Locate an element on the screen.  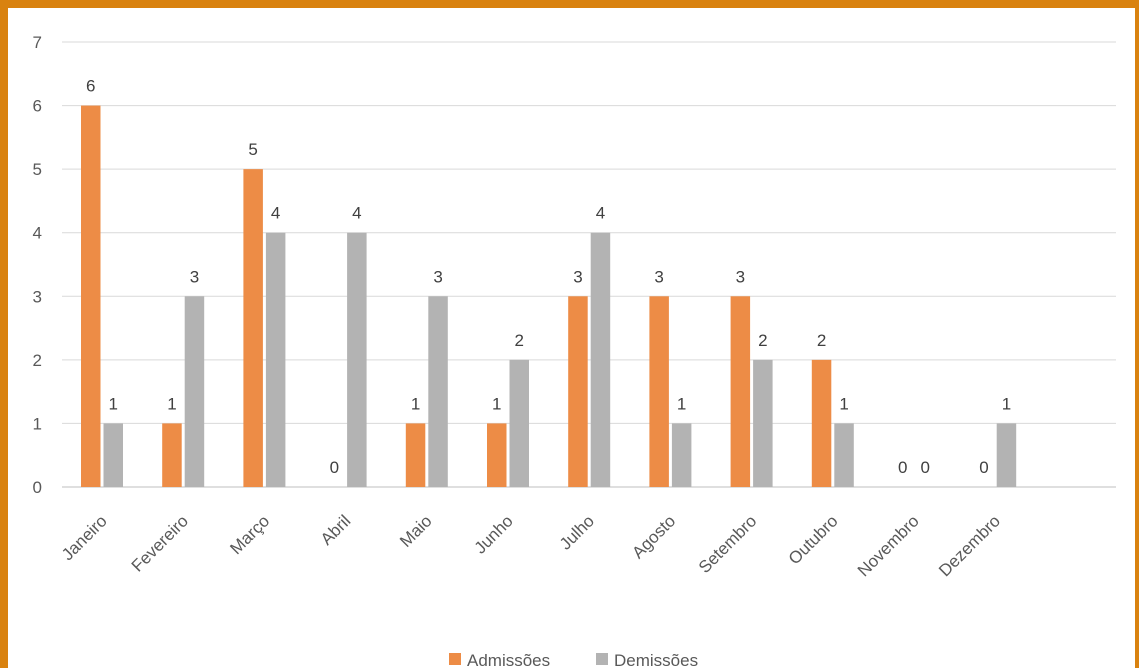
y-tick-label: 0 is located at coordinates (37, 487).